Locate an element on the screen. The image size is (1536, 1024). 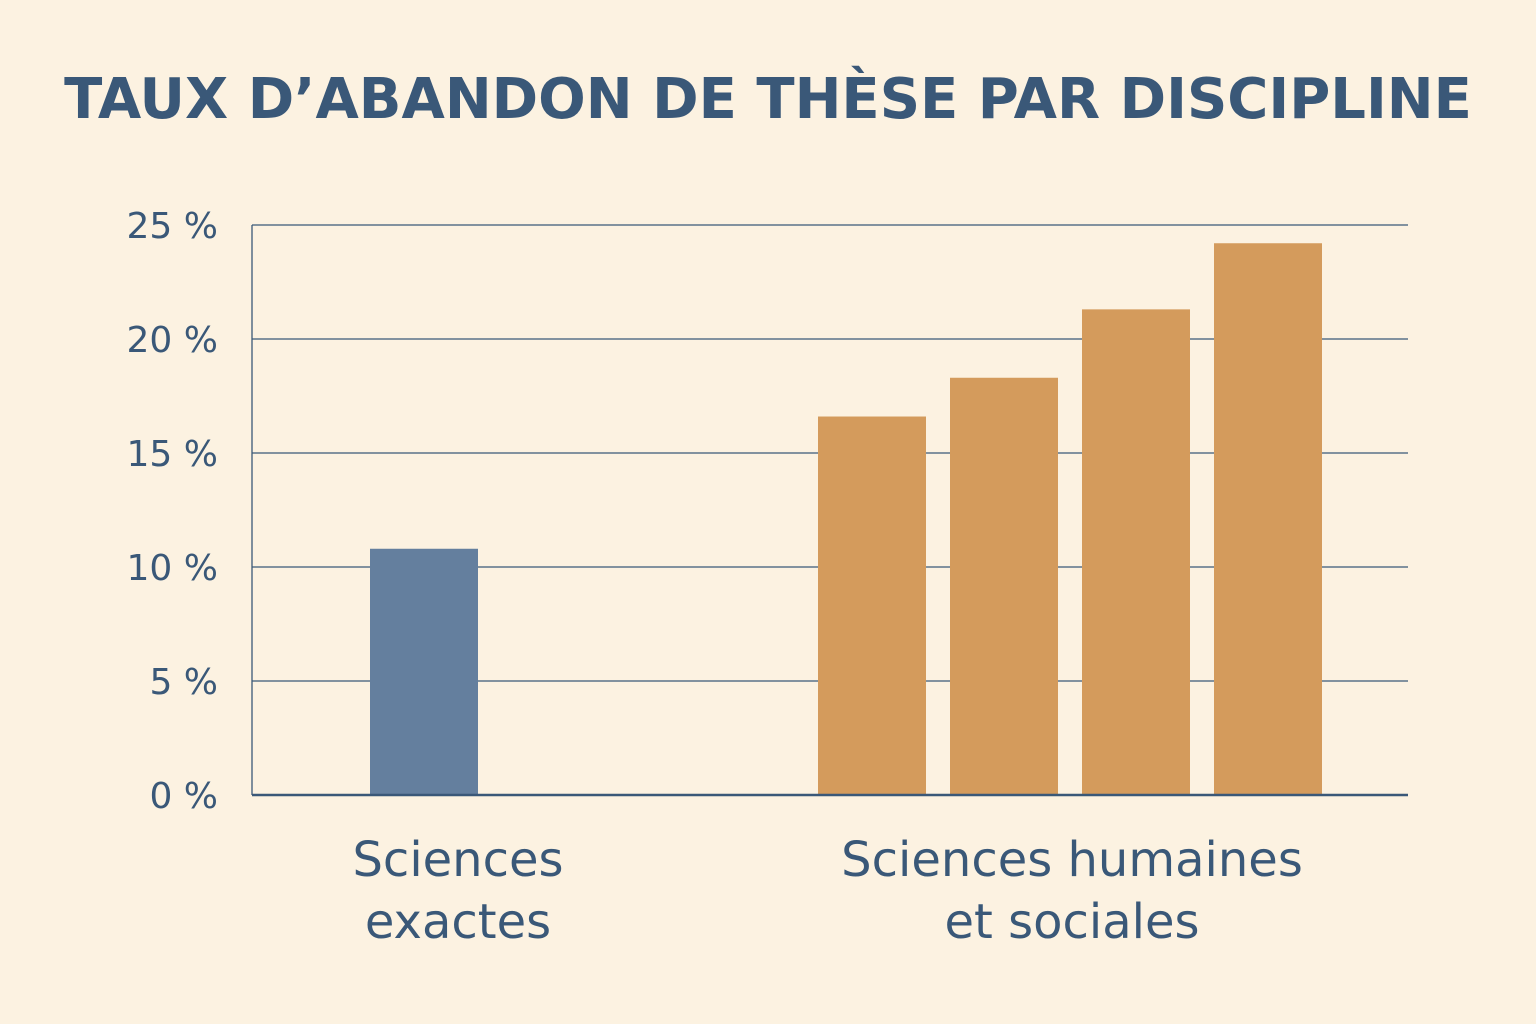
category-label: Sciences is located at coordinates (457, 860).